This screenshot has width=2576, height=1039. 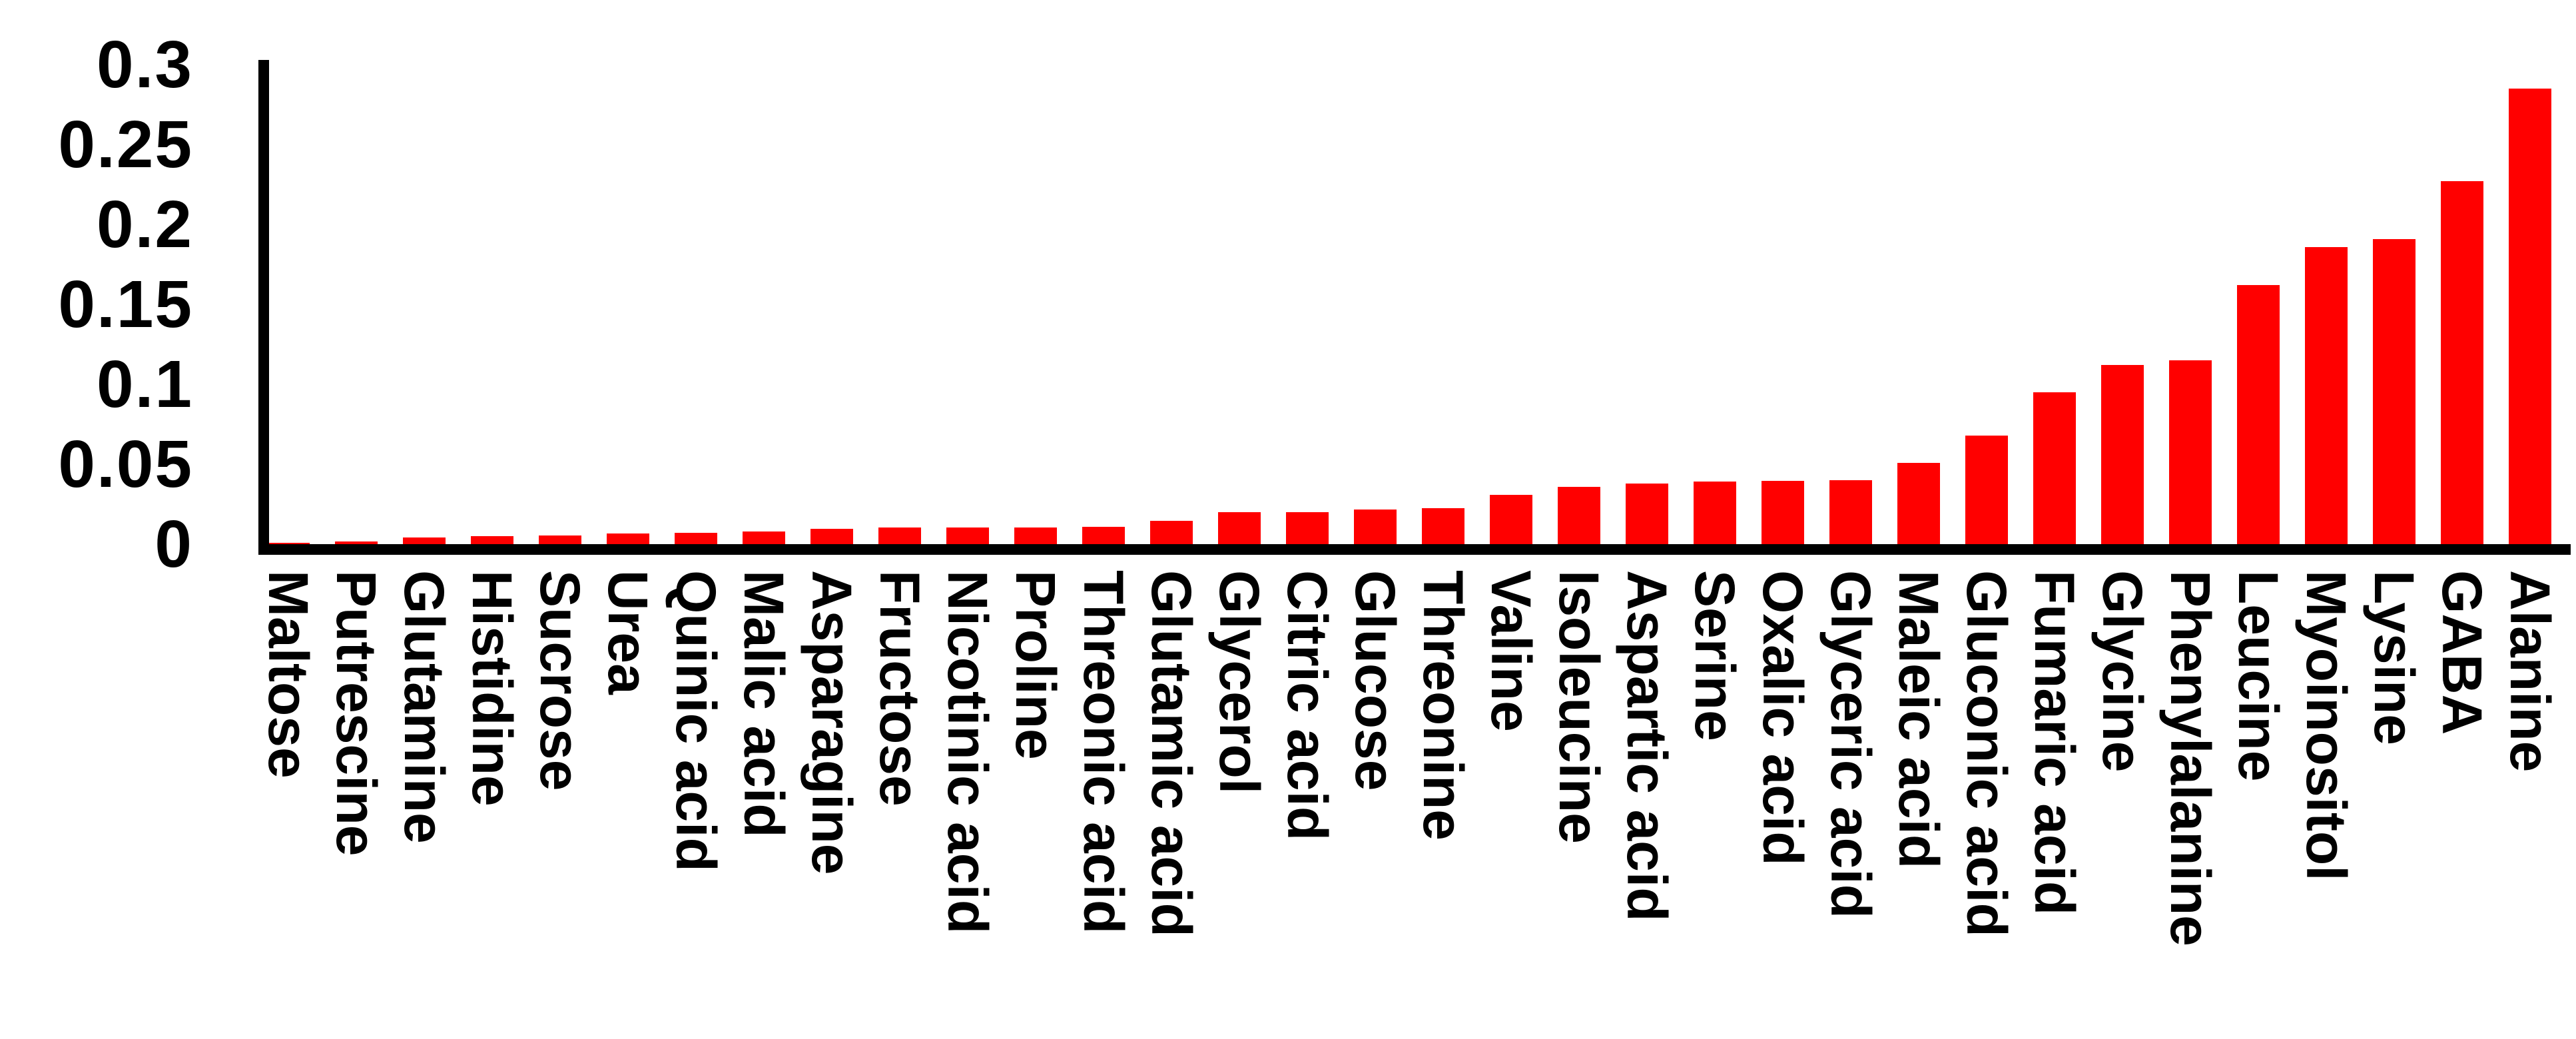 I want to click on x-axis-label: Threonine, so click(x=1443, y=705).